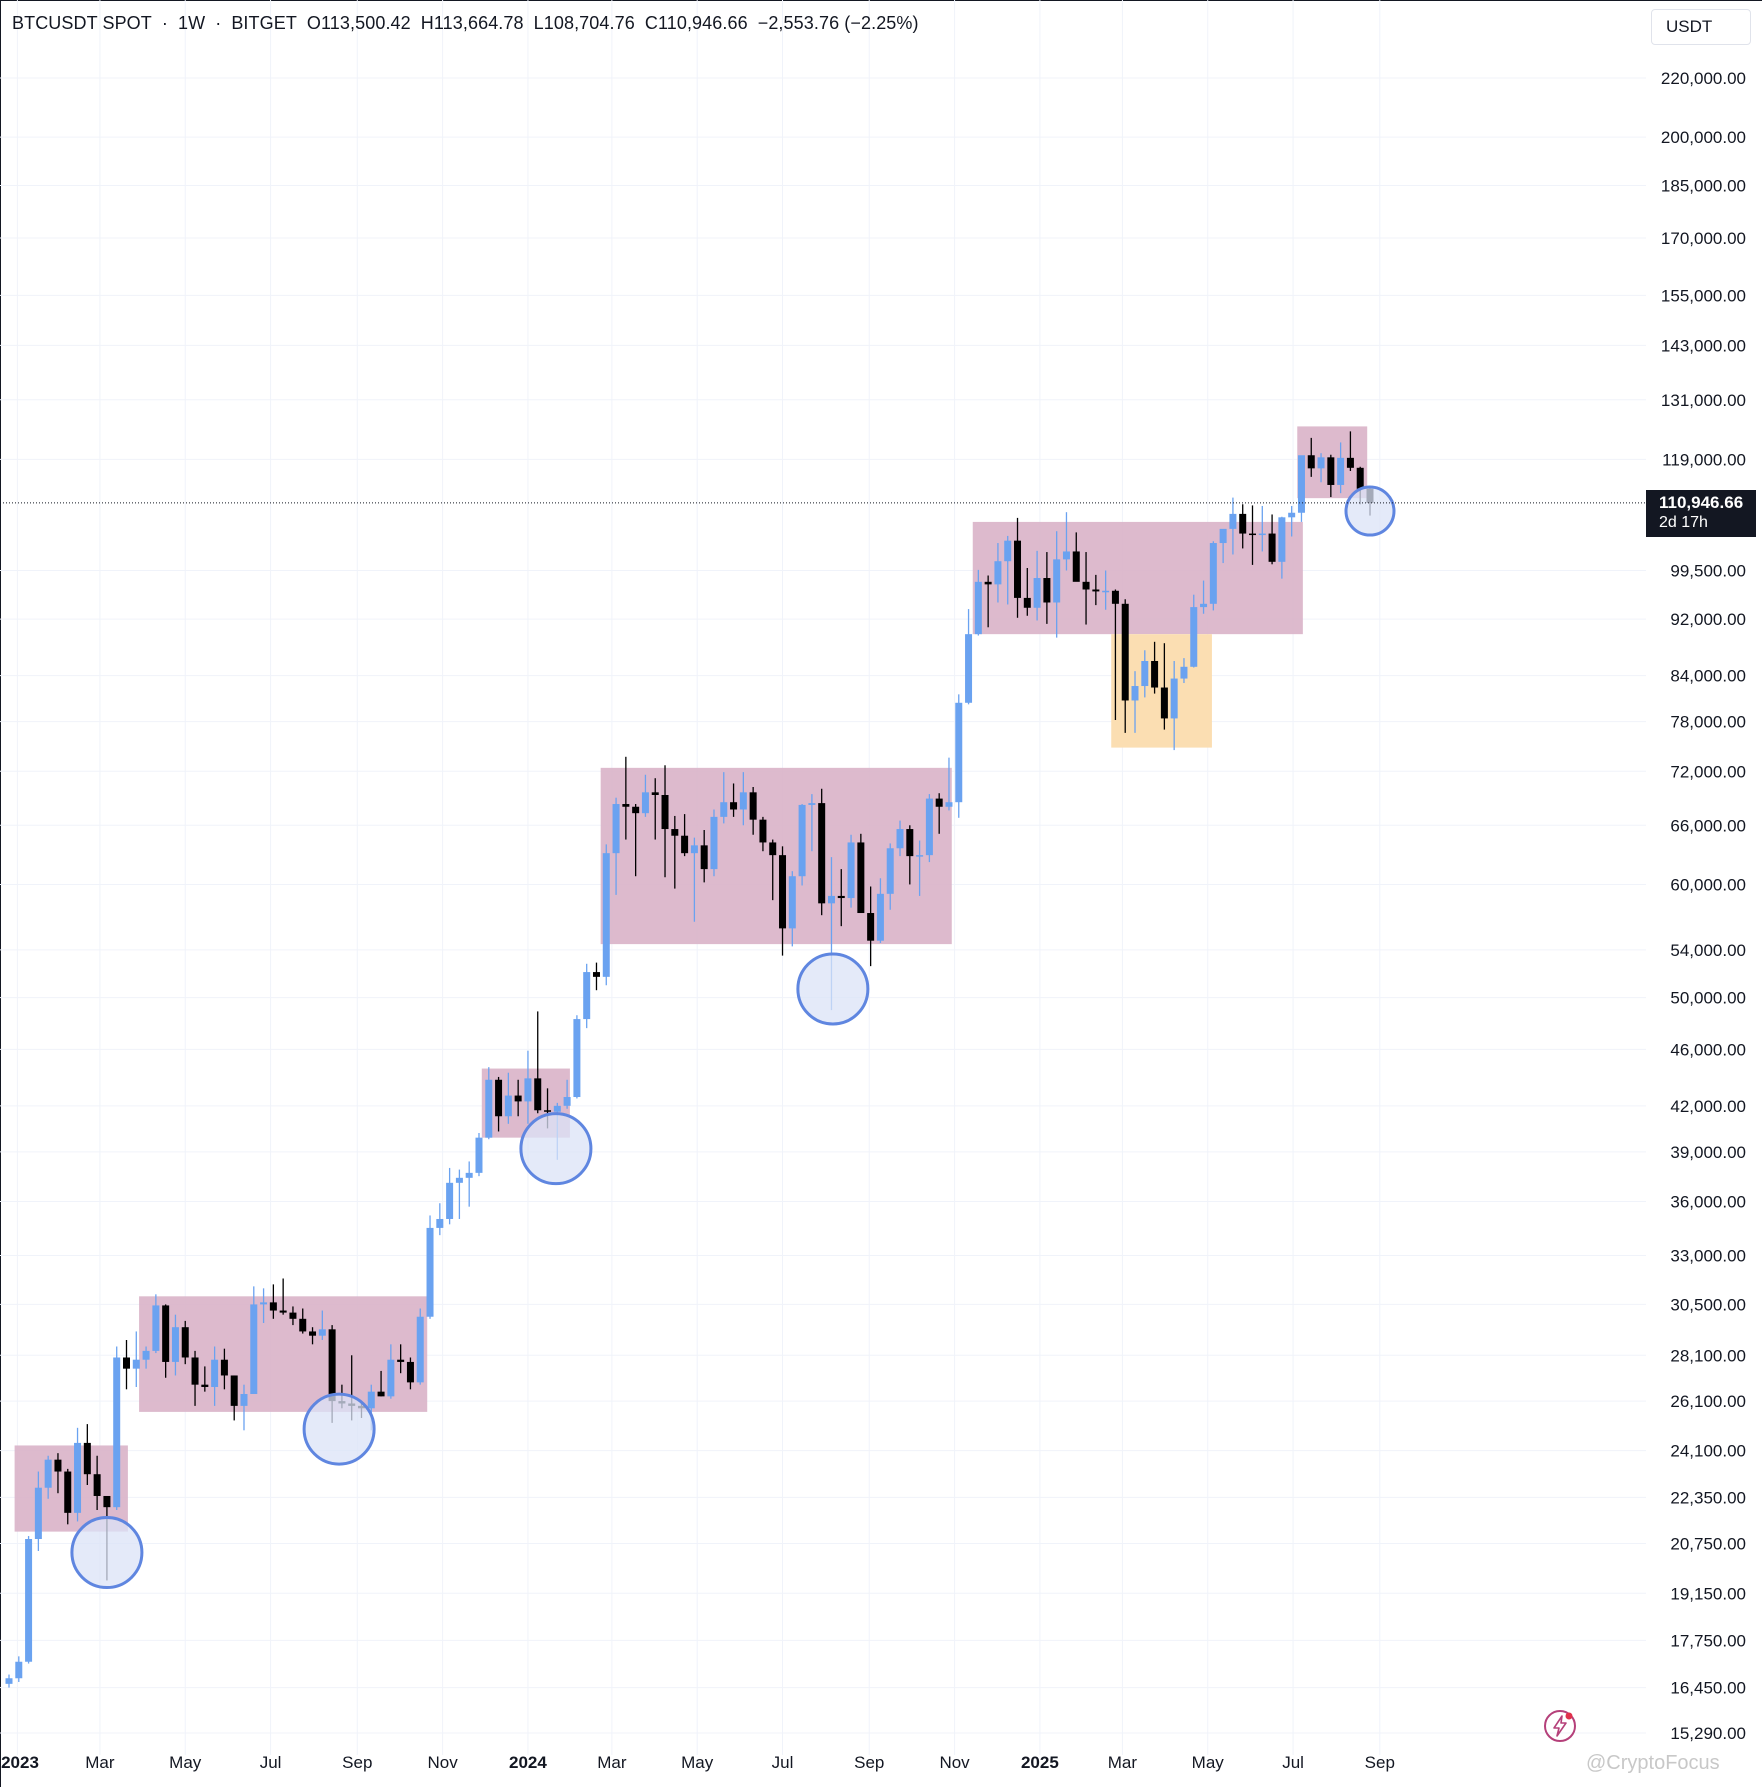 This screenshot has height=1787, width=1762. What do you see at coordinates (1701, 502) in the screenshot?
I see `last-price-value: 110,946.66` at bounding box center [1701, 502].